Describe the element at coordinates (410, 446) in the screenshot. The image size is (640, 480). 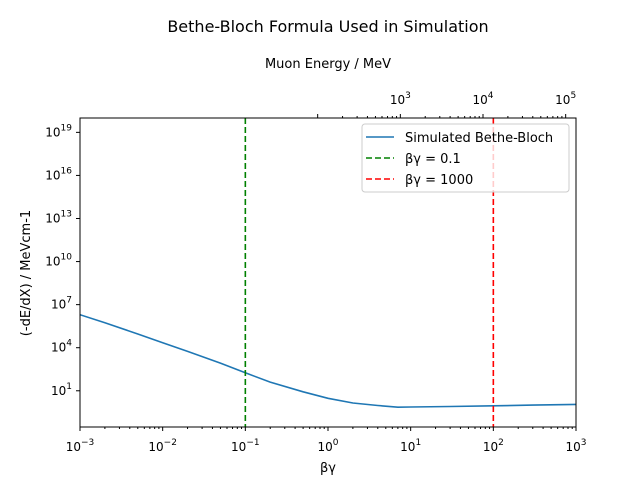
I see `x-tick-label: 10¹` at that location.